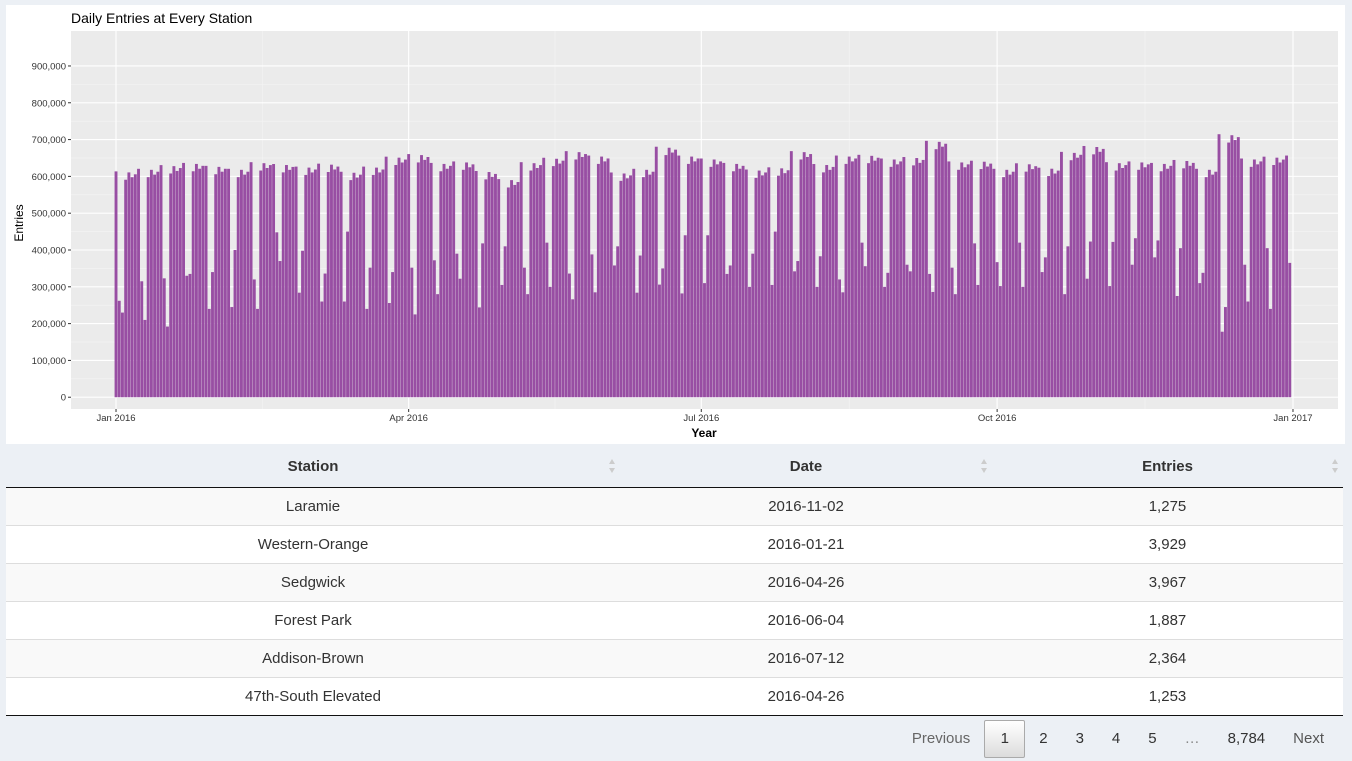 The width and height of the screenshot is (1352, 761). I want to click on column-header-entries: Entries, so click(1167, 466).